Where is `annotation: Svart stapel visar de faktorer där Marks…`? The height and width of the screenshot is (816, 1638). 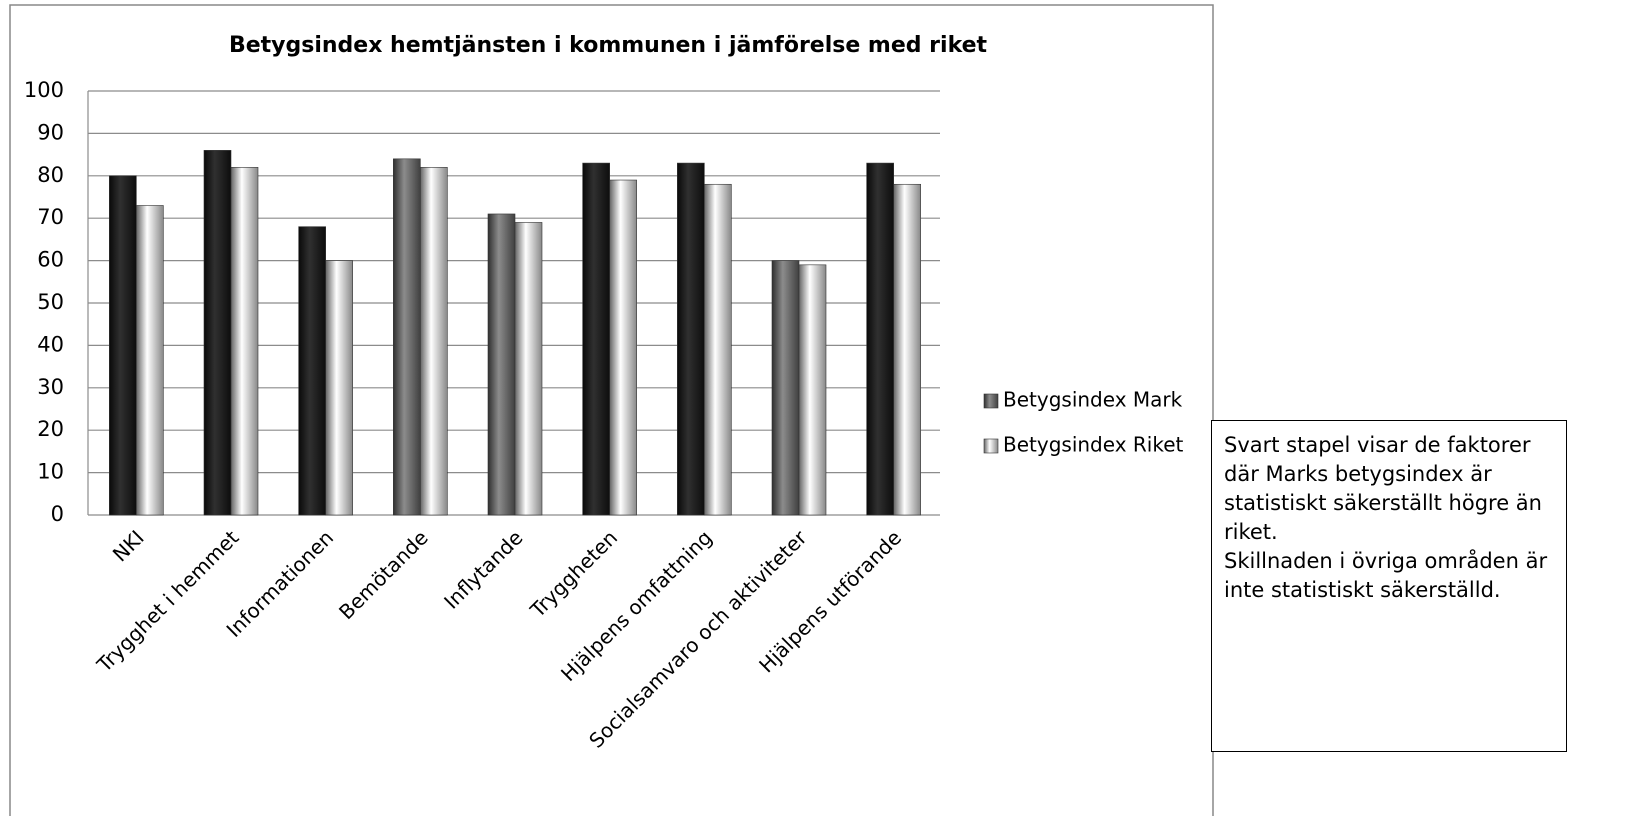 annotation: Svart stapel visar de faktorer där Marks… is located at coordinates (1383, 488).